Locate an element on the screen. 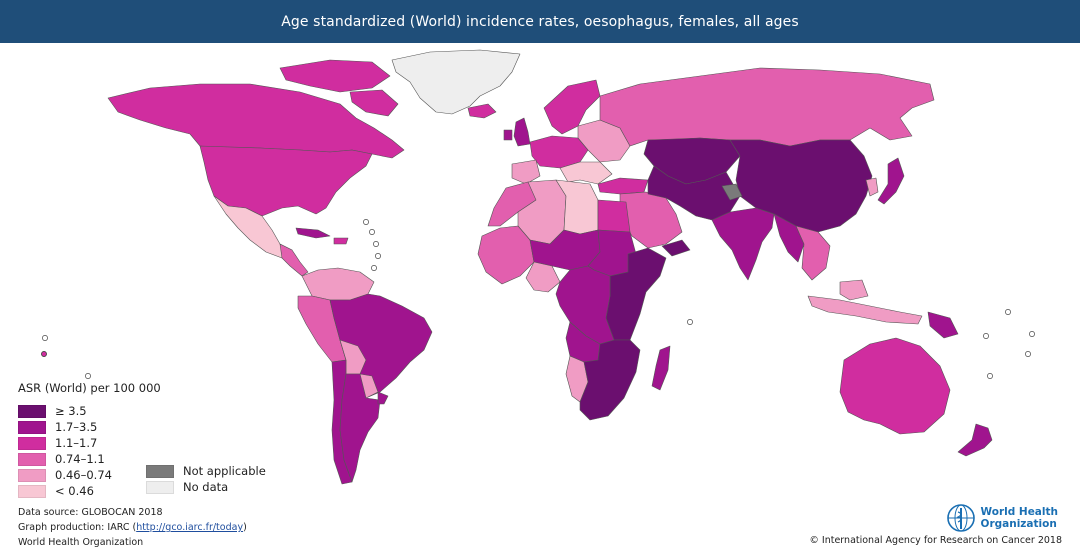  legend-label: < 0.46 is located at coordinates (74, 491).